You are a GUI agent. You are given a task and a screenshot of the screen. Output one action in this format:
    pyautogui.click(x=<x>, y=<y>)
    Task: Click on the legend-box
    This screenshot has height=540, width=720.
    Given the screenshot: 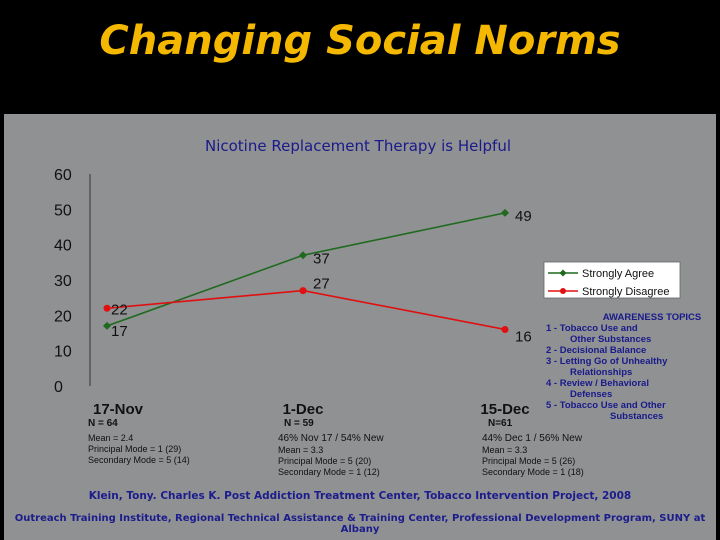 What is the action you would take?
    pyautogui.click(x=612, y=280)
    